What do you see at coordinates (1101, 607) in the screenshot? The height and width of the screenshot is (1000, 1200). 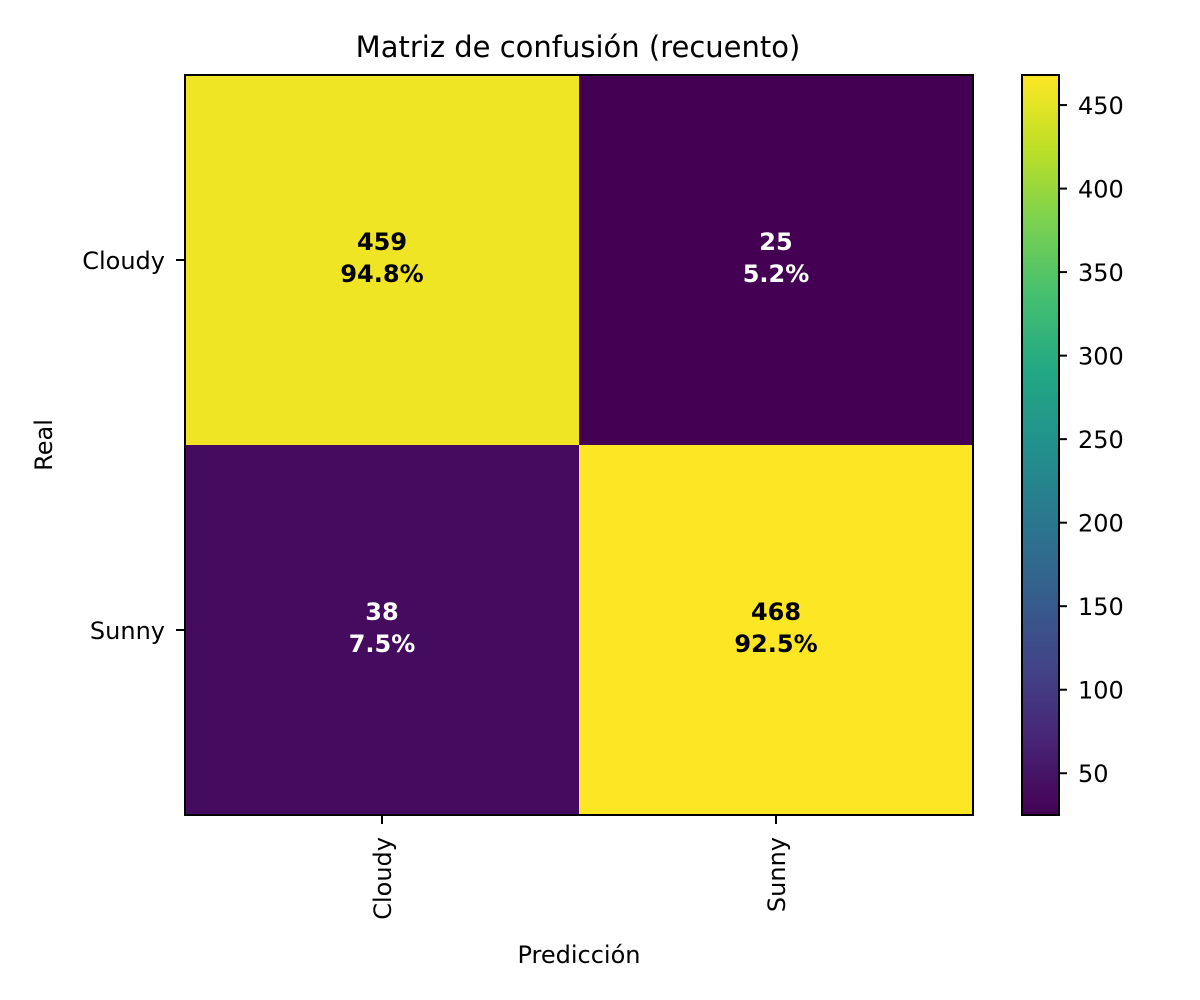 I see `colorbar-tick-label: 150` at bounding box center [1101, 607].